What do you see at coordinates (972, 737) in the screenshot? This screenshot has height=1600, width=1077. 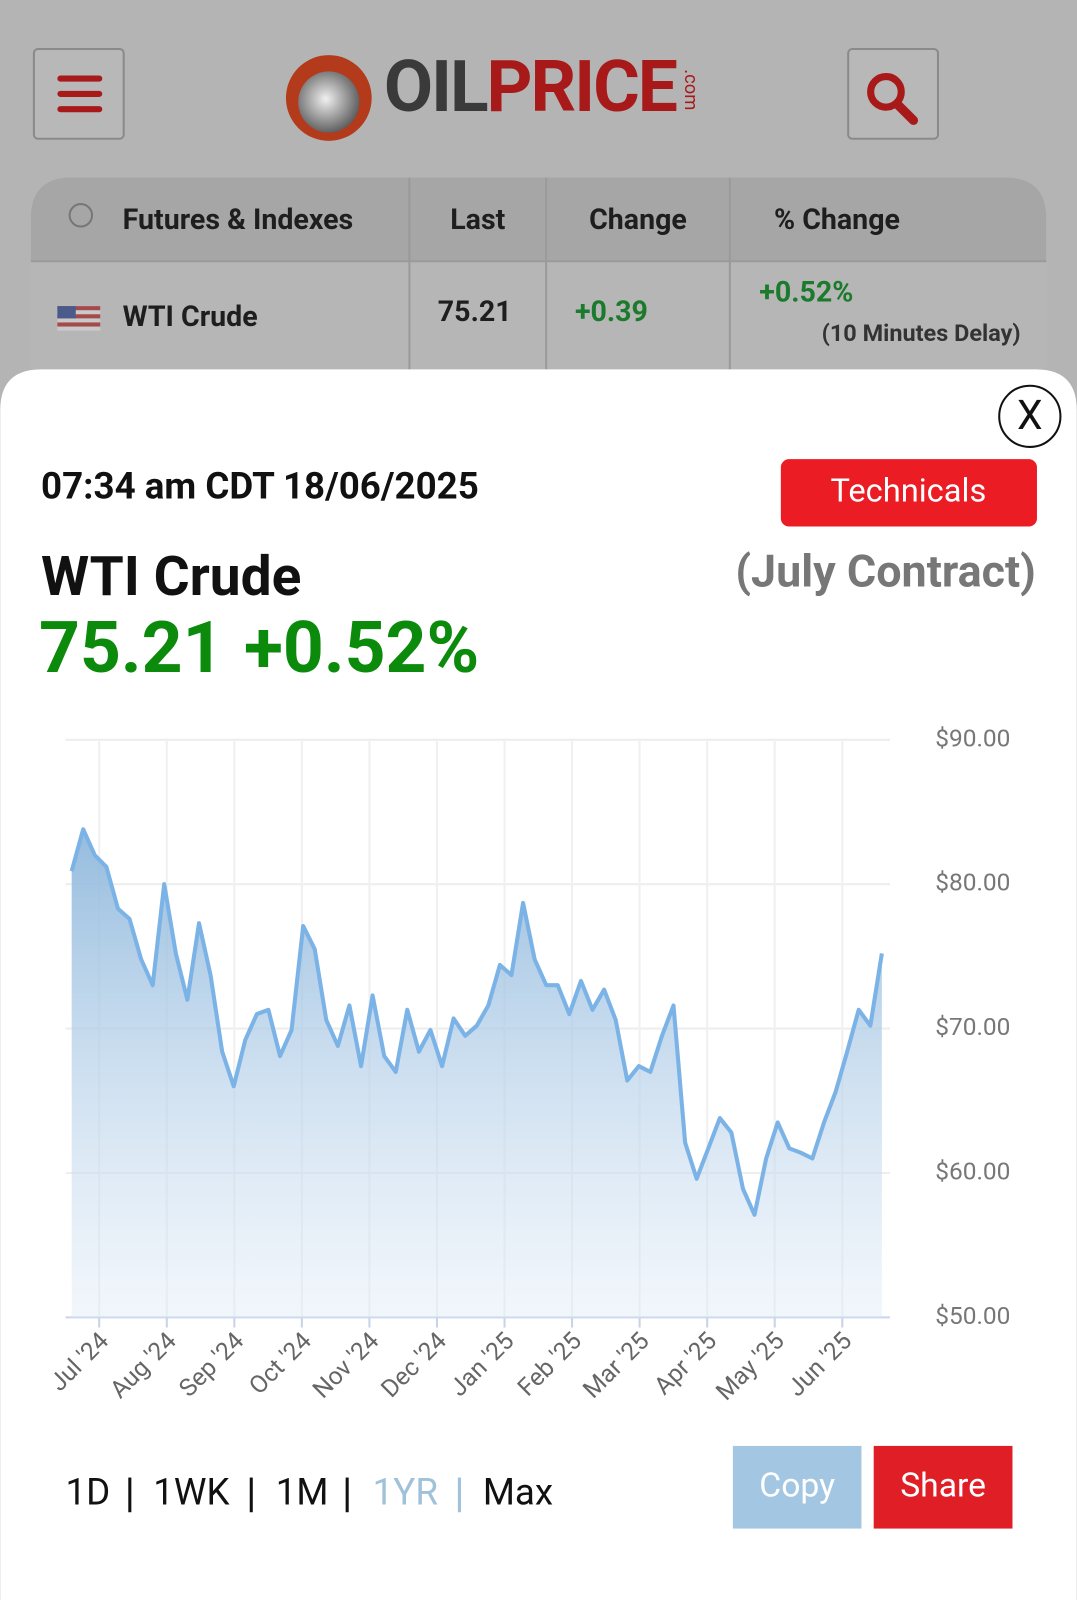 I see `y-tick-label: $90.00` at bounding box center [972, 737].